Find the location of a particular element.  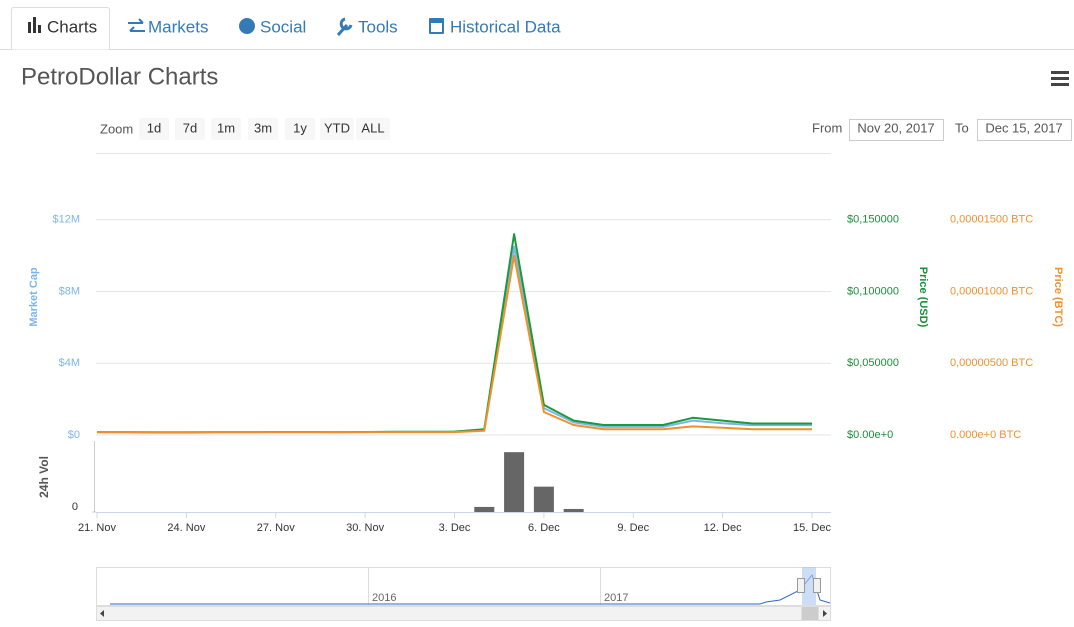

y2-tick-label: $0.00e+0 is located at coordinates (870, 435).